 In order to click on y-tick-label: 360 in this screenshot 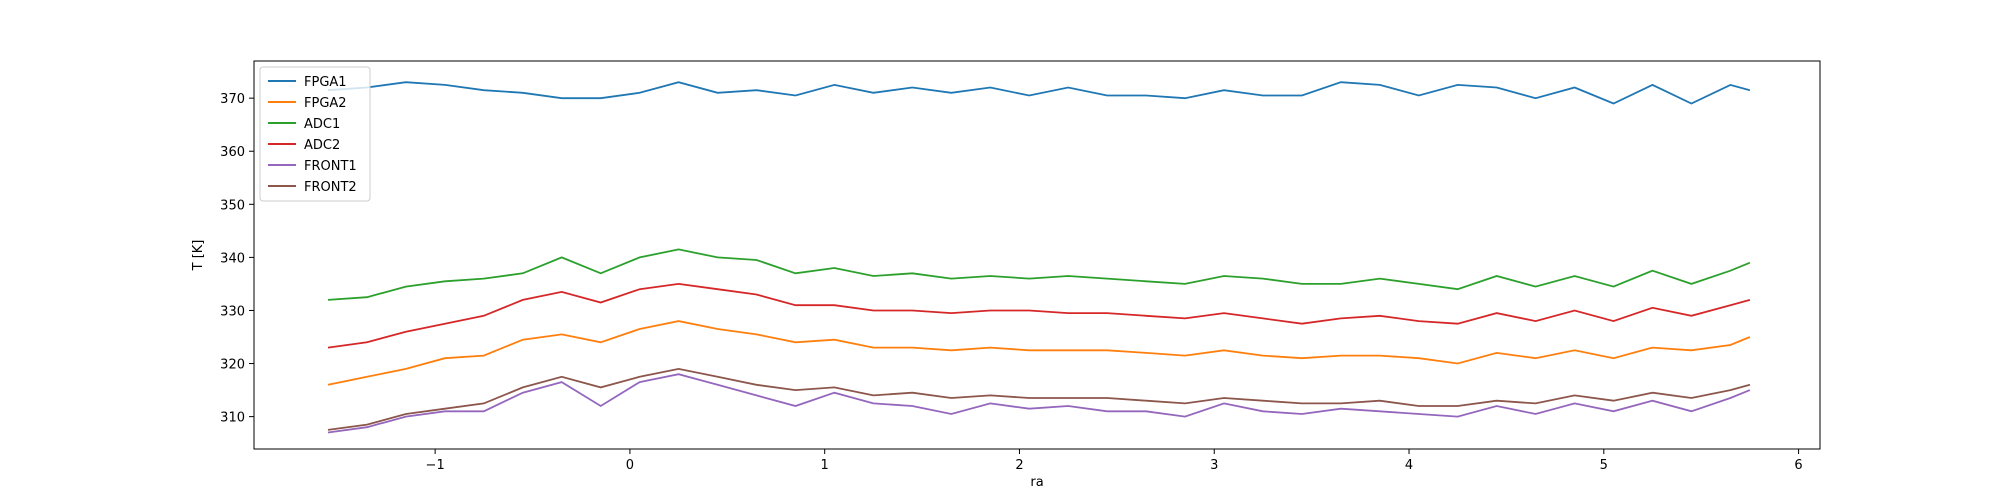, I will do `click(232, 152)`.